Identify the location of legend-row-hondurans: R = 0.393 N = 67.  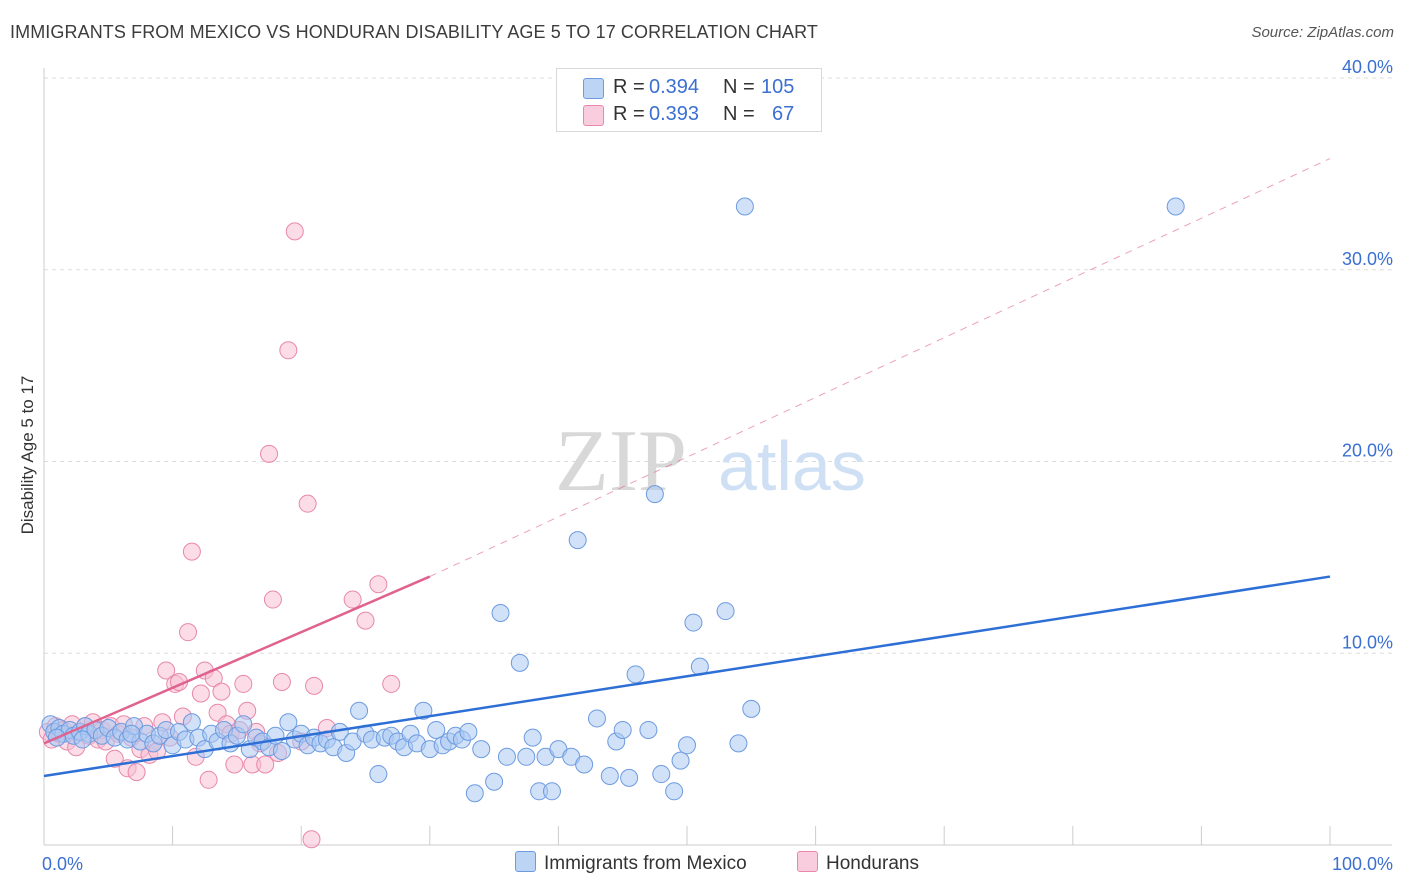
(689, 114).